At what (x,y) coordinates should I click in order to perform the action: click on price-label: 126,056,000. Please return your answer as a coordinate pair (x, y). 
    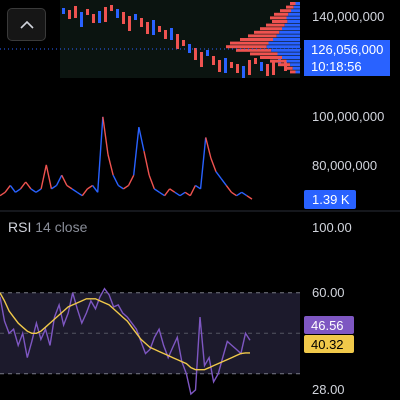
    Looking at the image, I should click on (347, 49).